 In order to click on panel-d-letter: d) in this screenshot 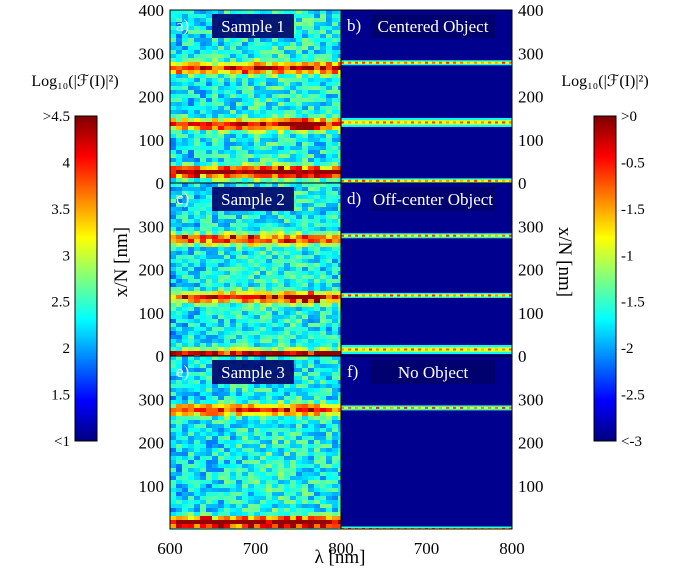, I will do `click(354, 198)`.